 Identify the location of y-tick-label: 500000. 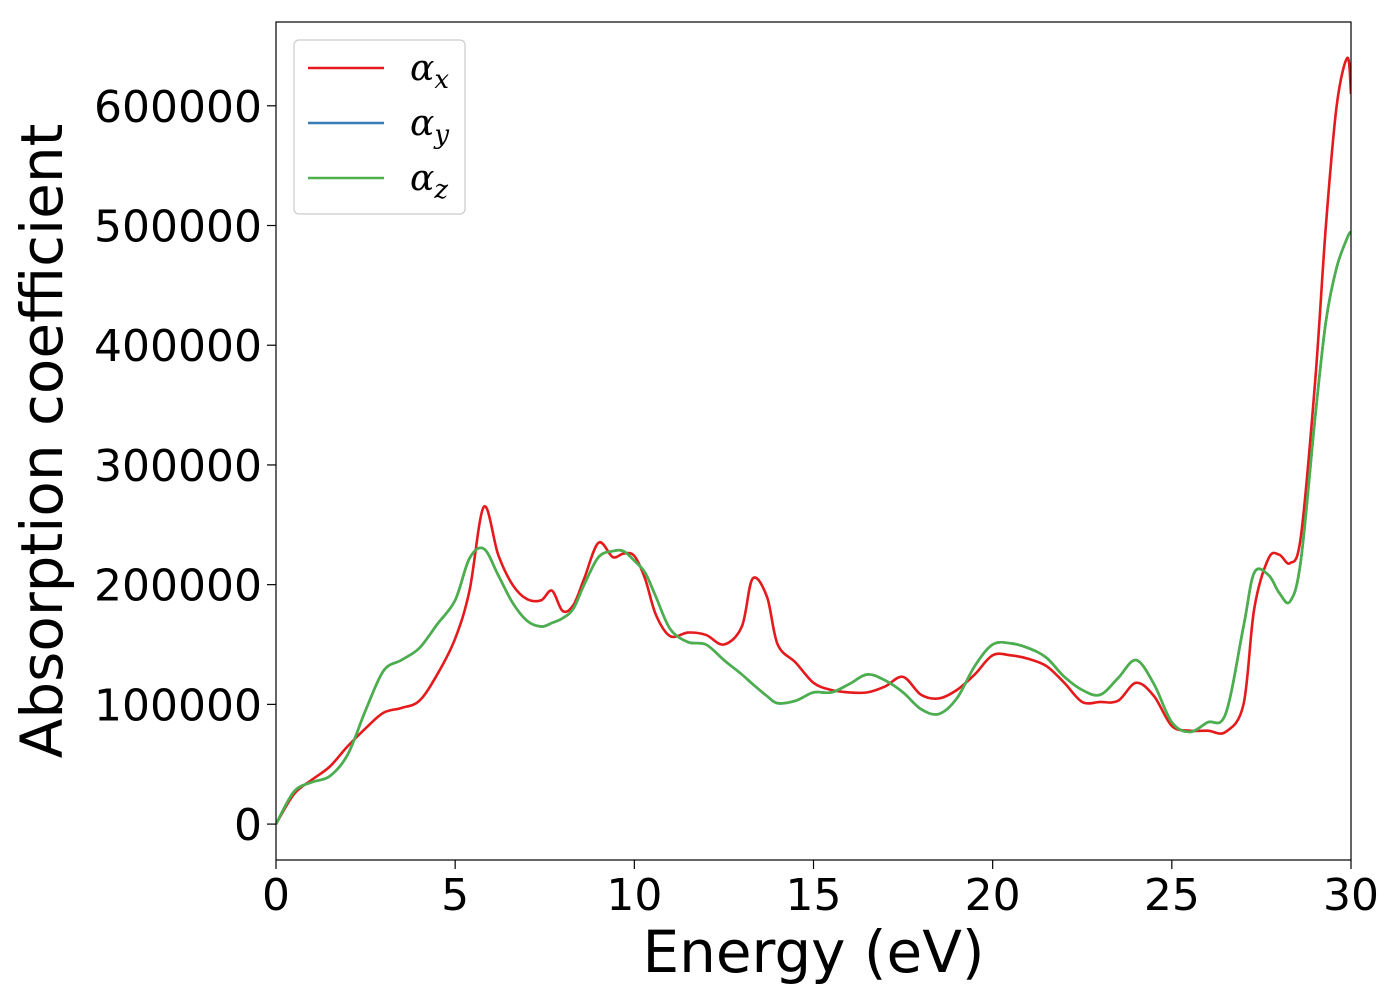
(178, 227).